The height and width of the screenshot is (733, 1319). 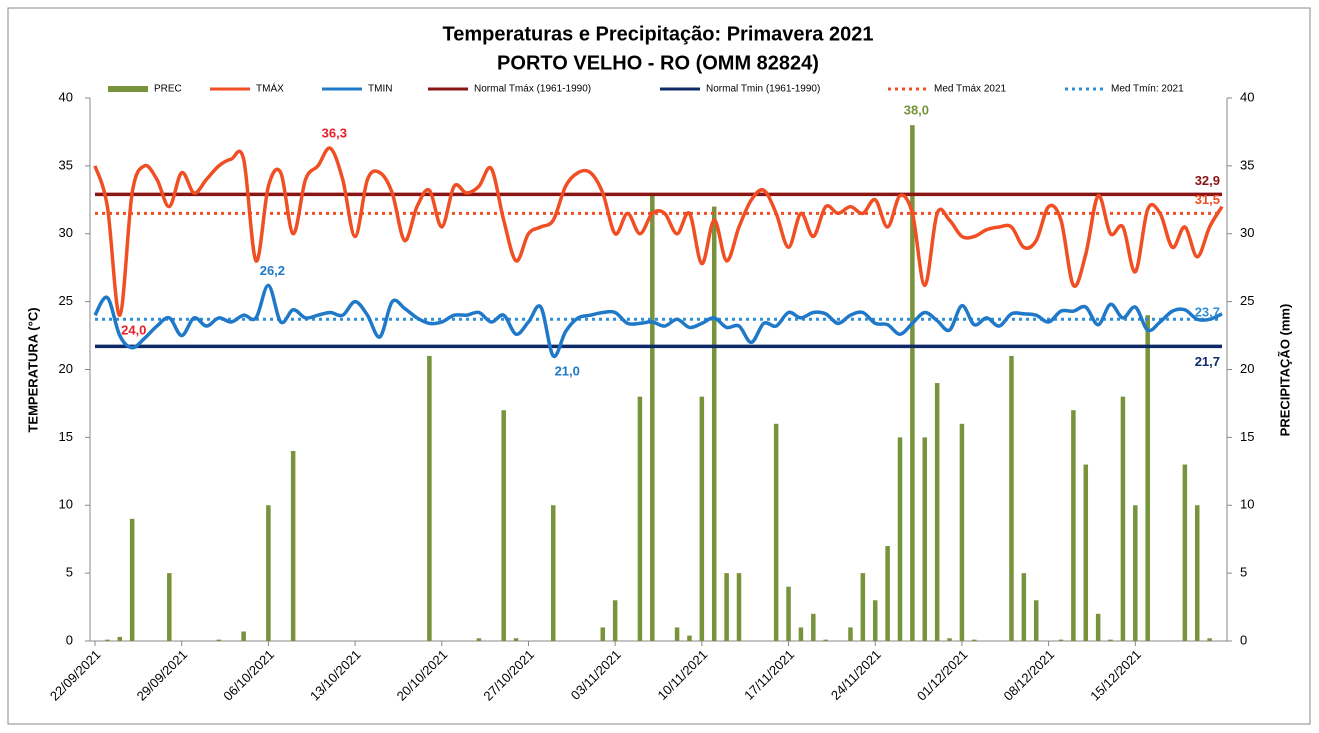 What do you see at coordinates (1247, 96) in the screenshot?
I see `y2-tick-label: 40` at bounding box center [1247, 96].